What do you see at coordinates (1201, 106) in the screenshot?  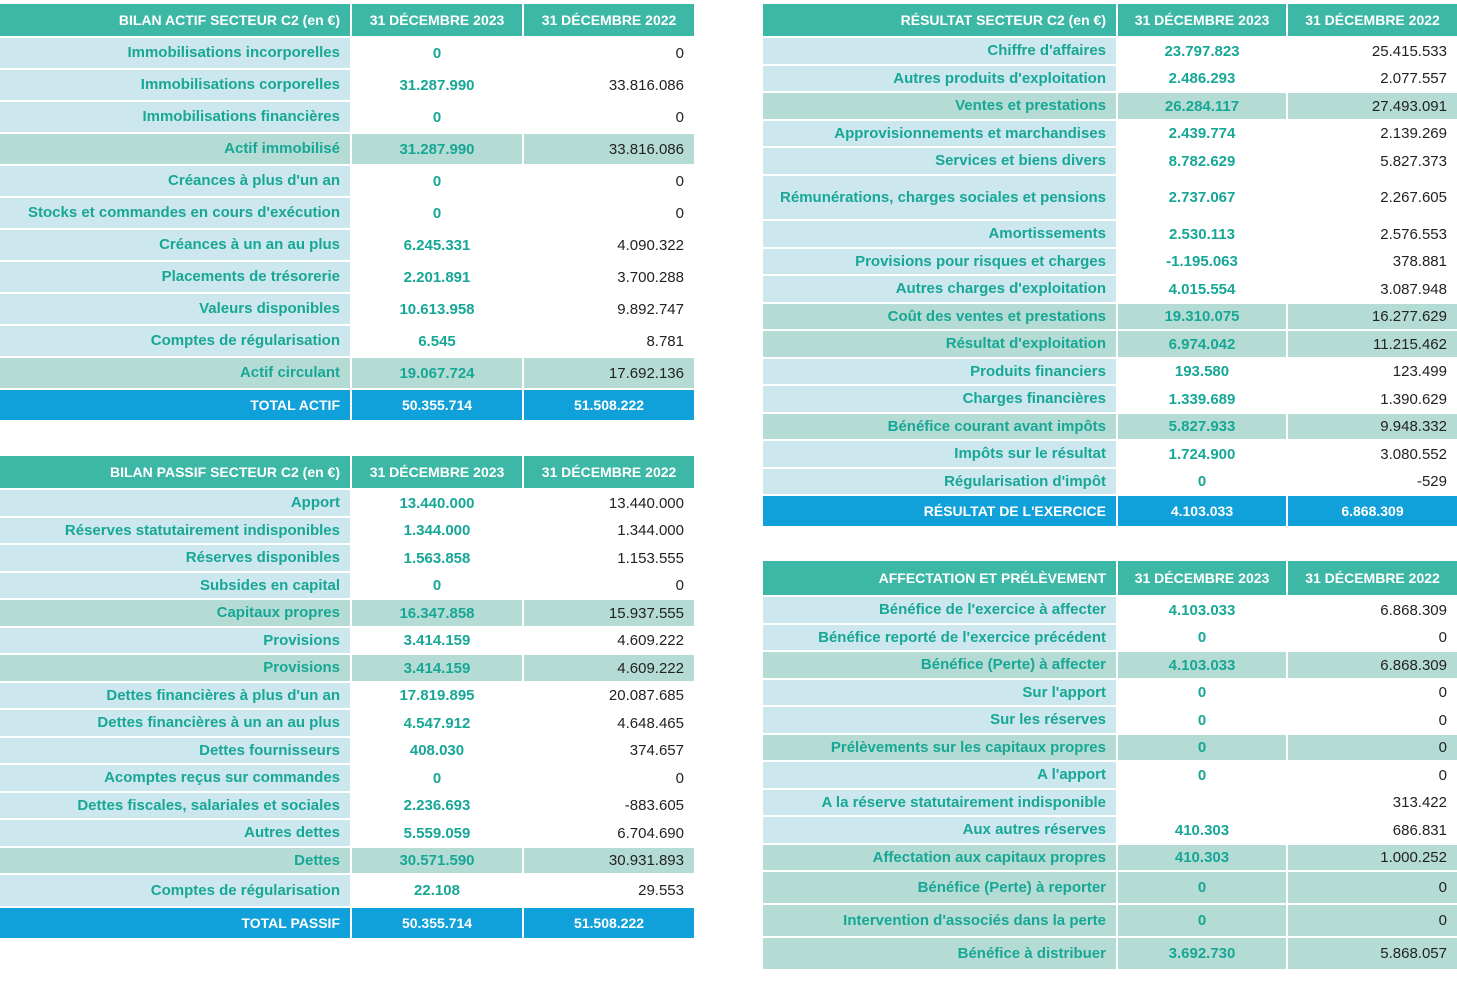 I see `value-2023: 26.284.117` at bounding box center [1201, 106].